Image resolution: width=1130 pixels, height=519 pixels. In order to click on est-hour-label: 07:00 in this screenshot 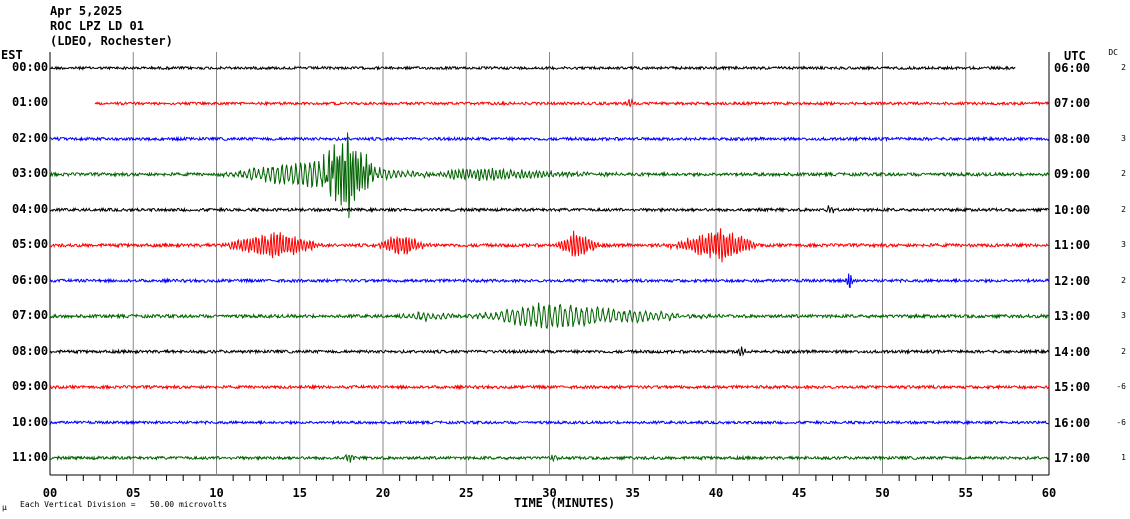, I will do `click(30, 315)`.